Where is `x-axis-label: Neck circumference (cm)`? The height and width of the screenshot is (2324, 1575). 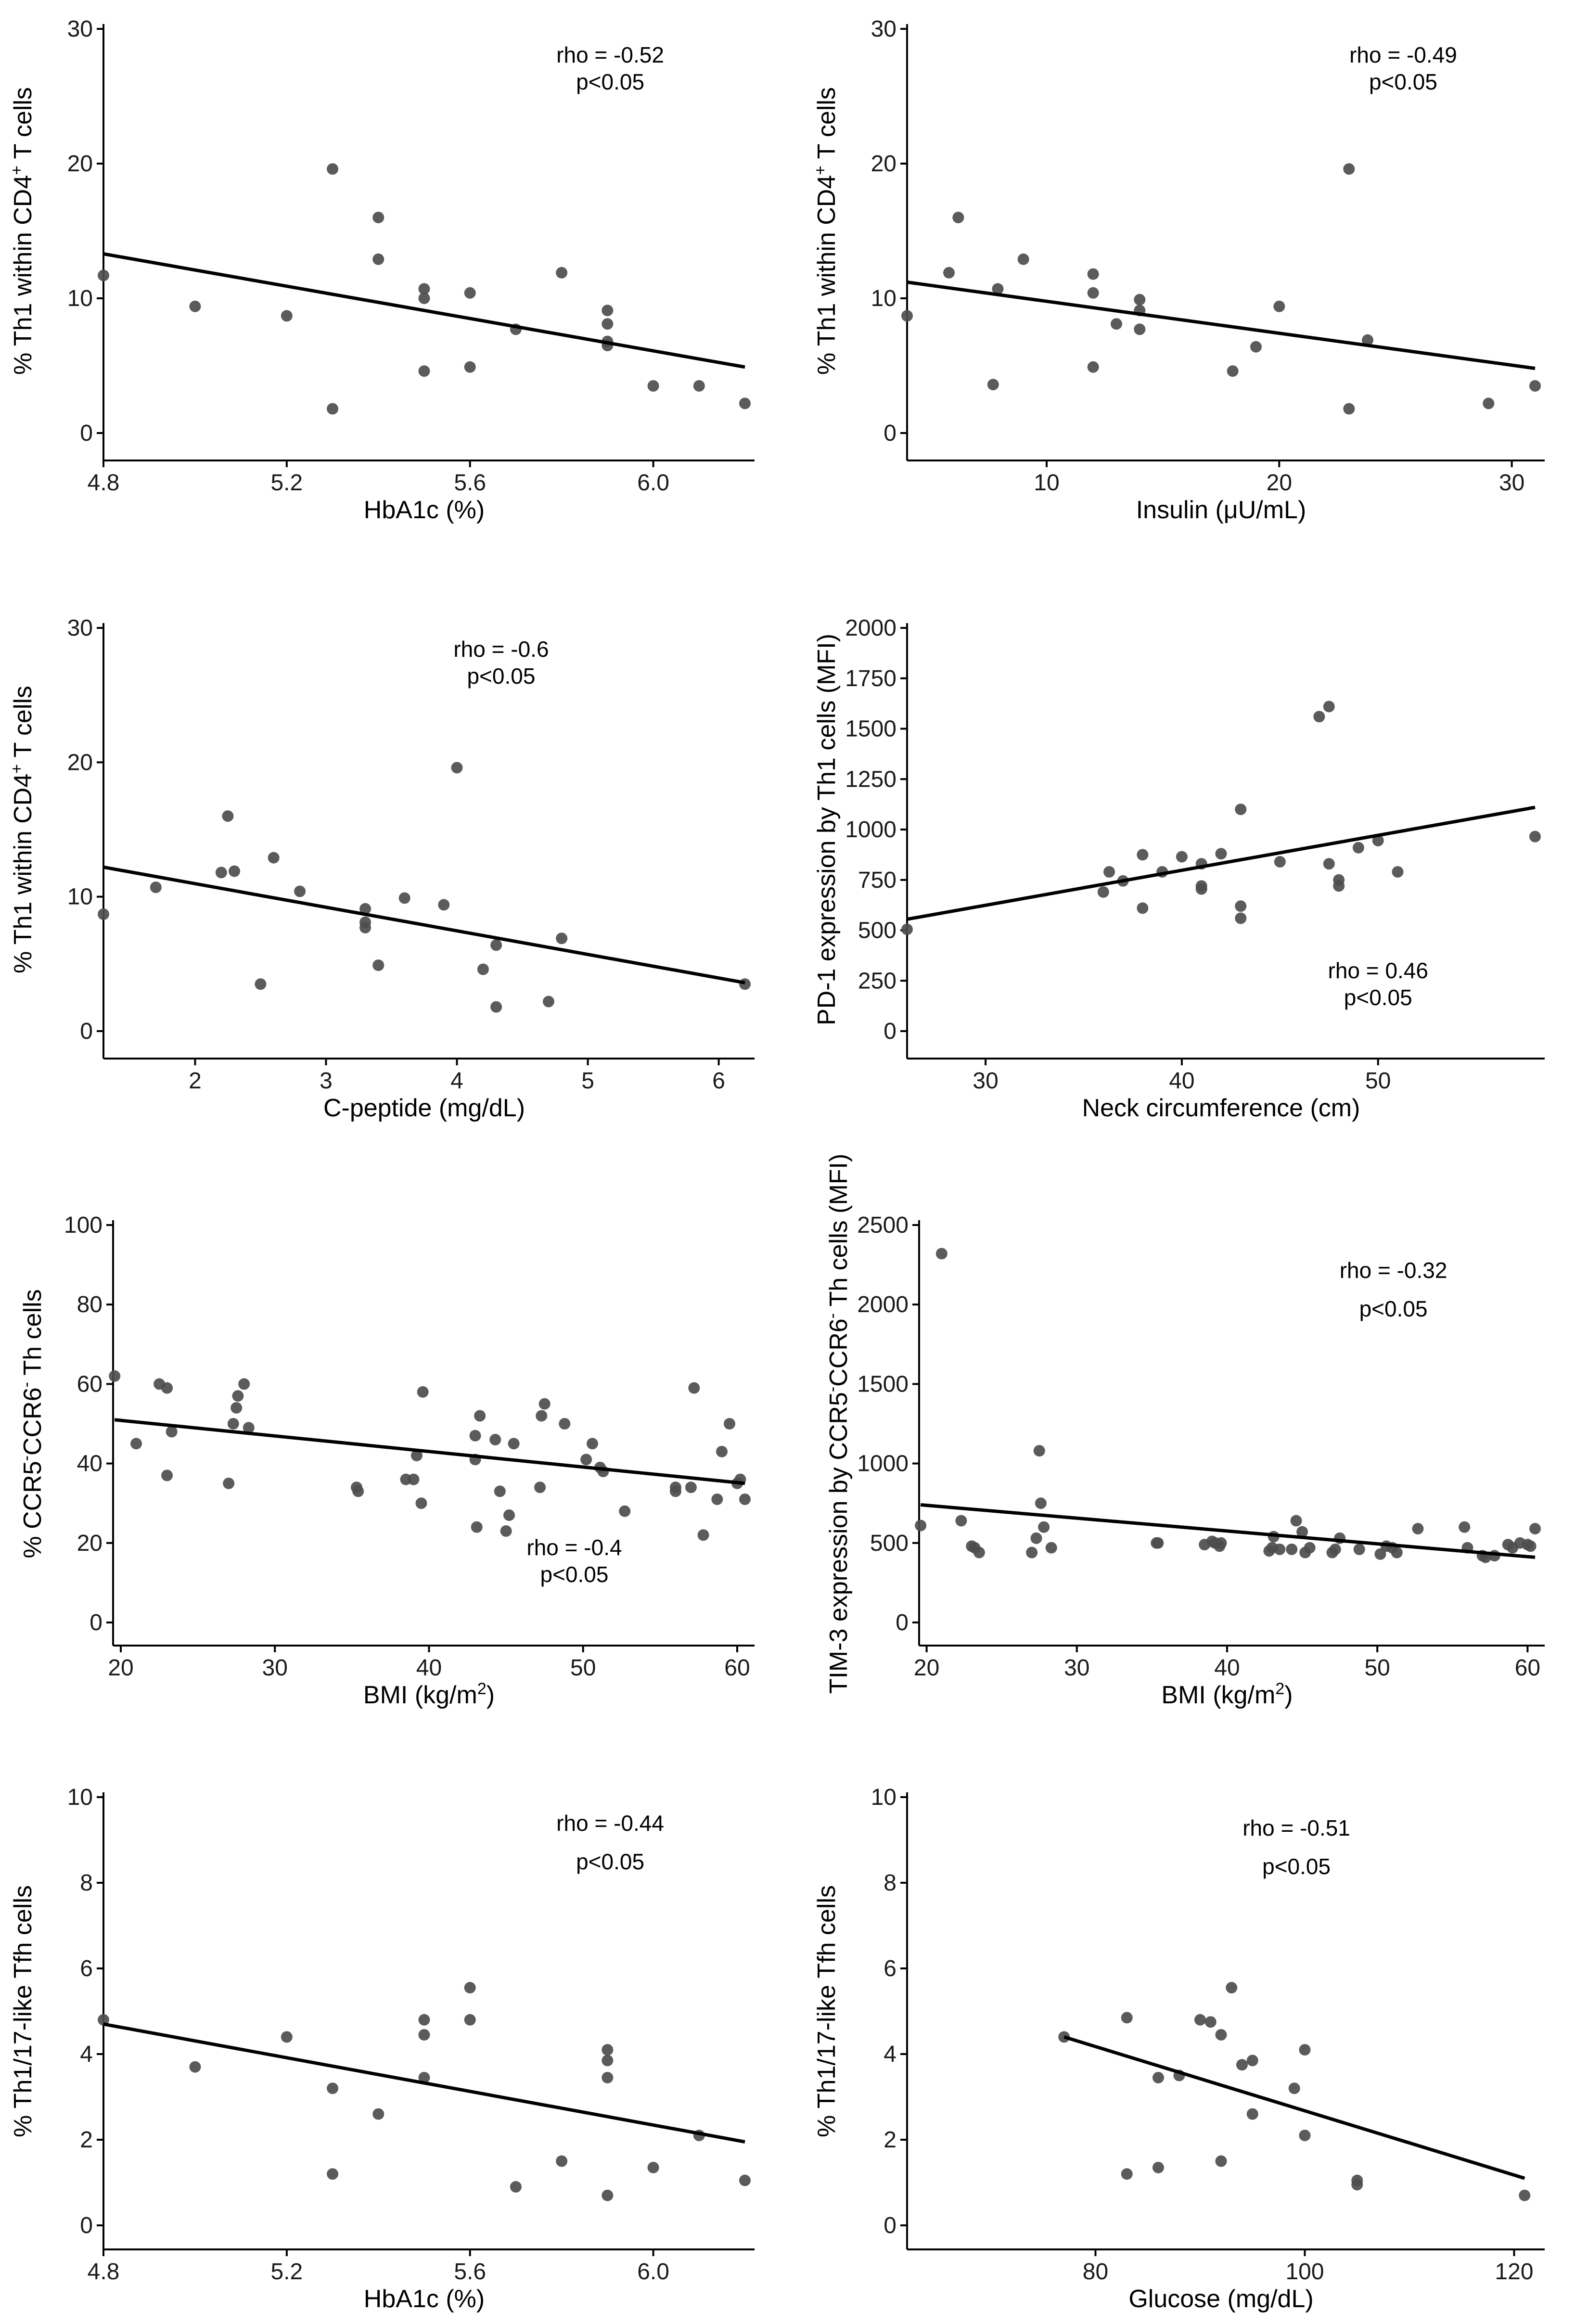
x-axis-label: Neck circumference (cm) is located at coordinates (1221, 1108).